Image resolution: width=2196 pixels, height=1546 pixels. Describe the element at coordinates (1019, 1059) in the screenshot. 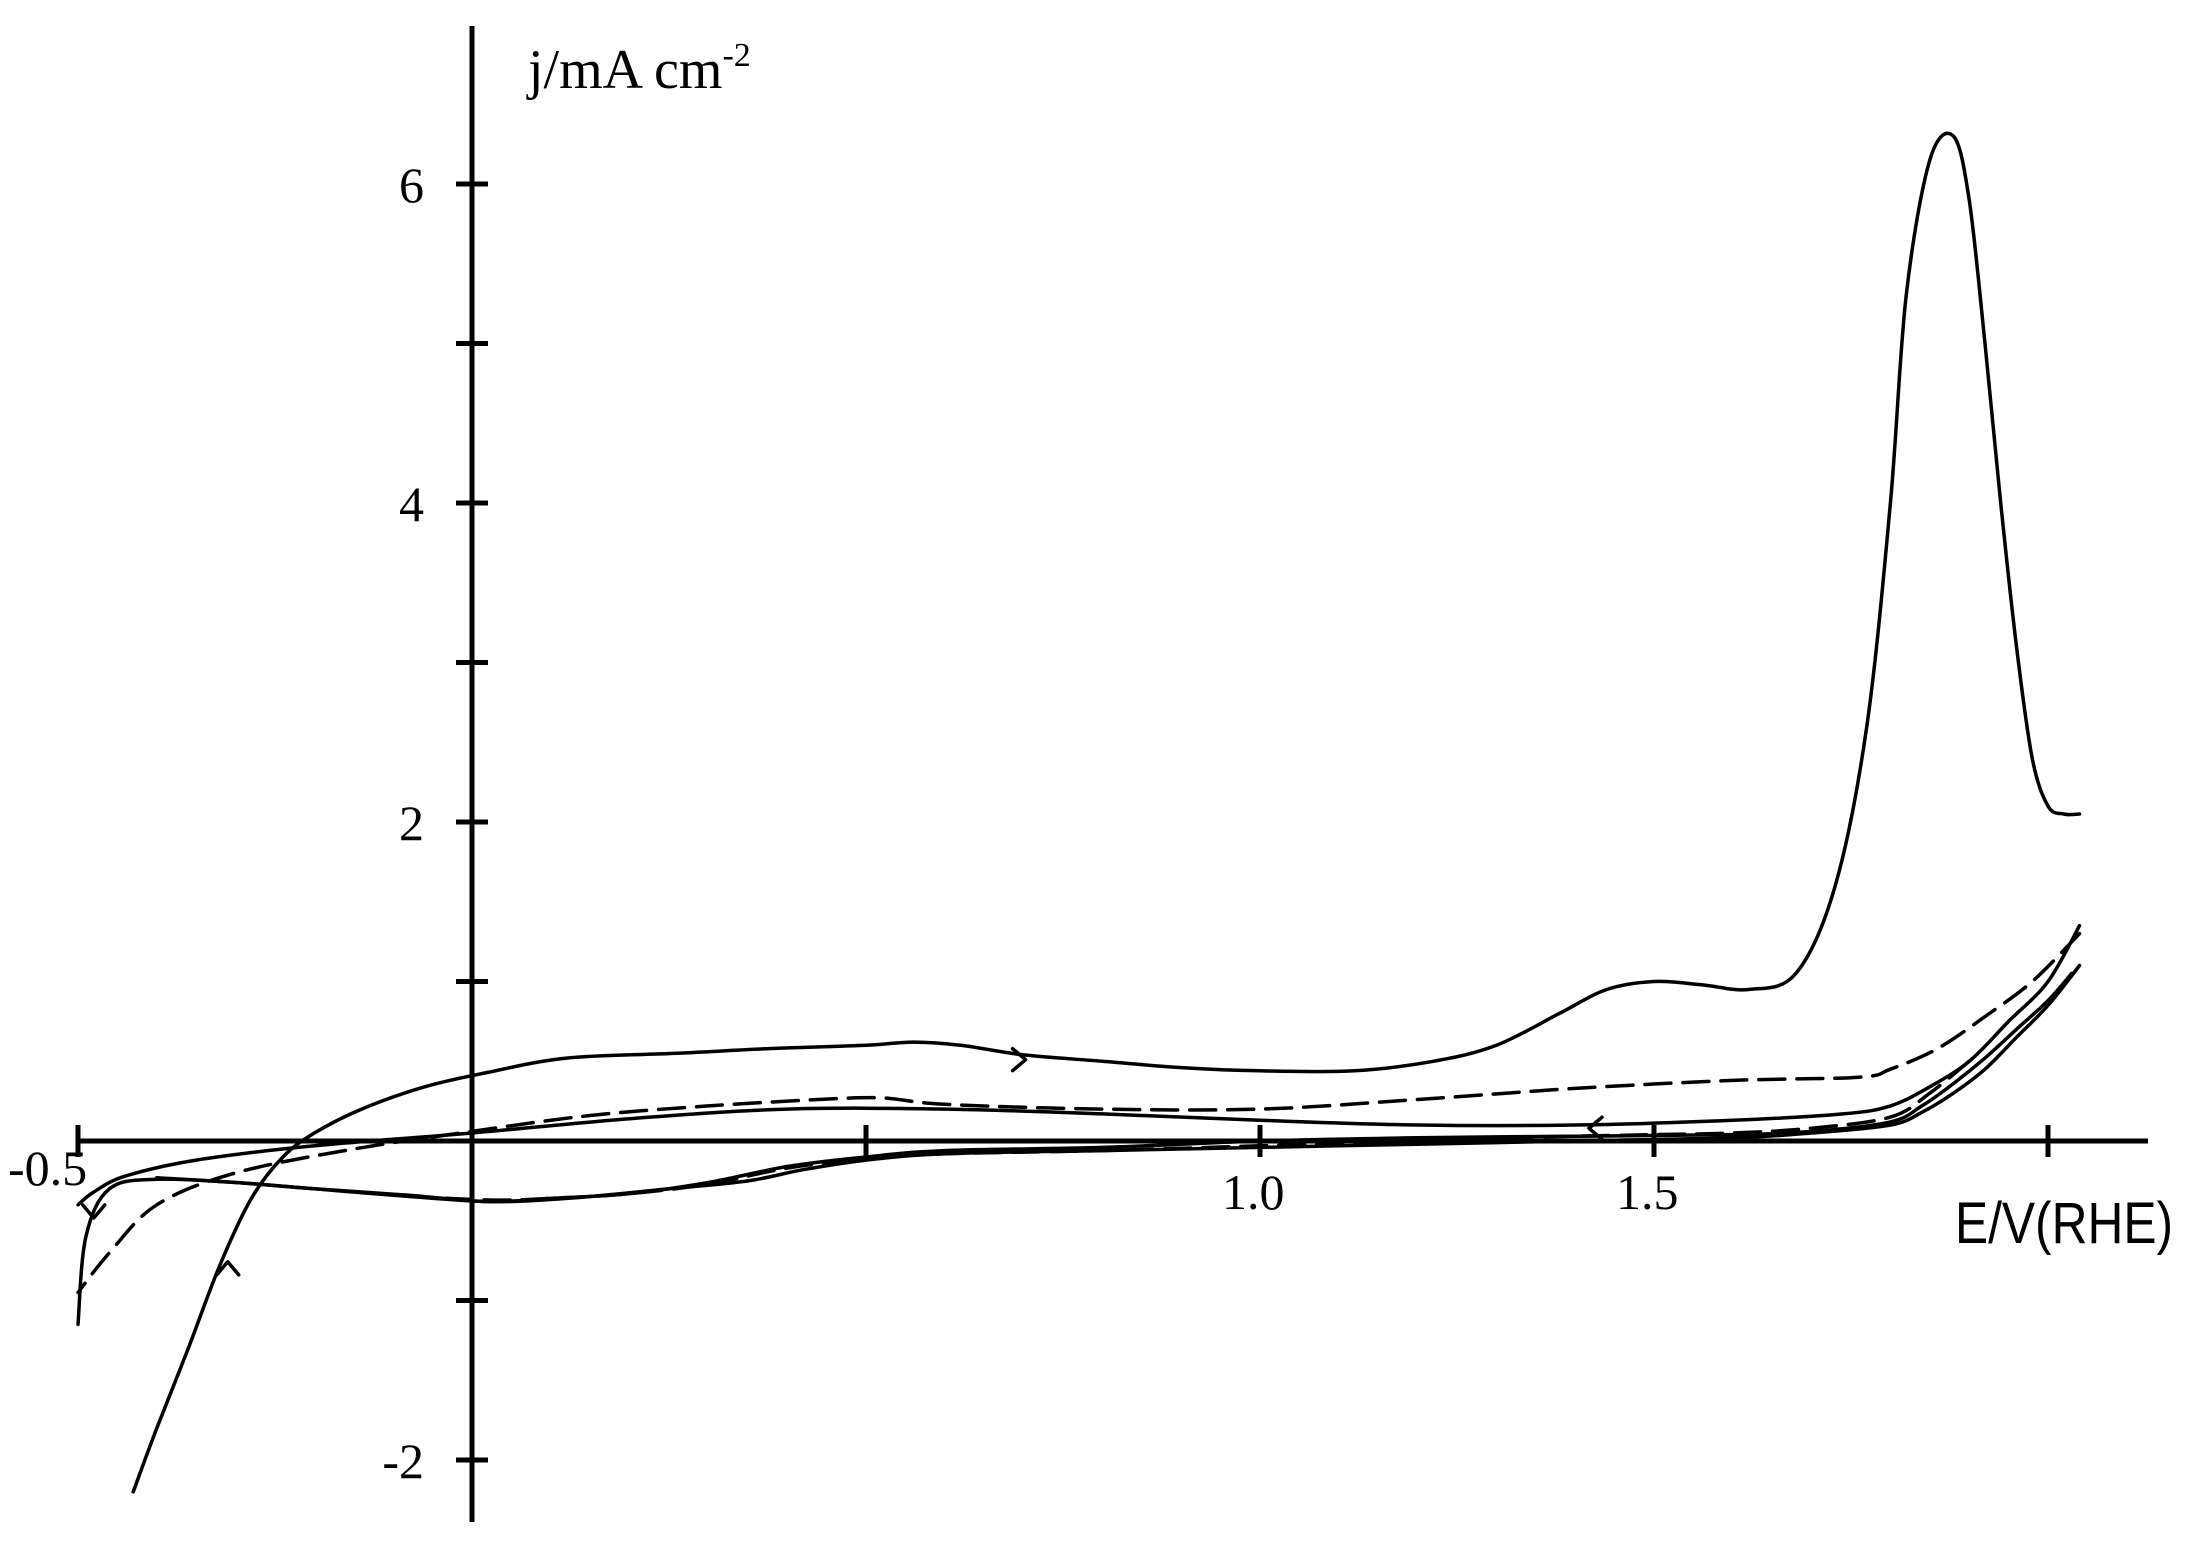

I see `sweep-direction-arrow-right` at that location.